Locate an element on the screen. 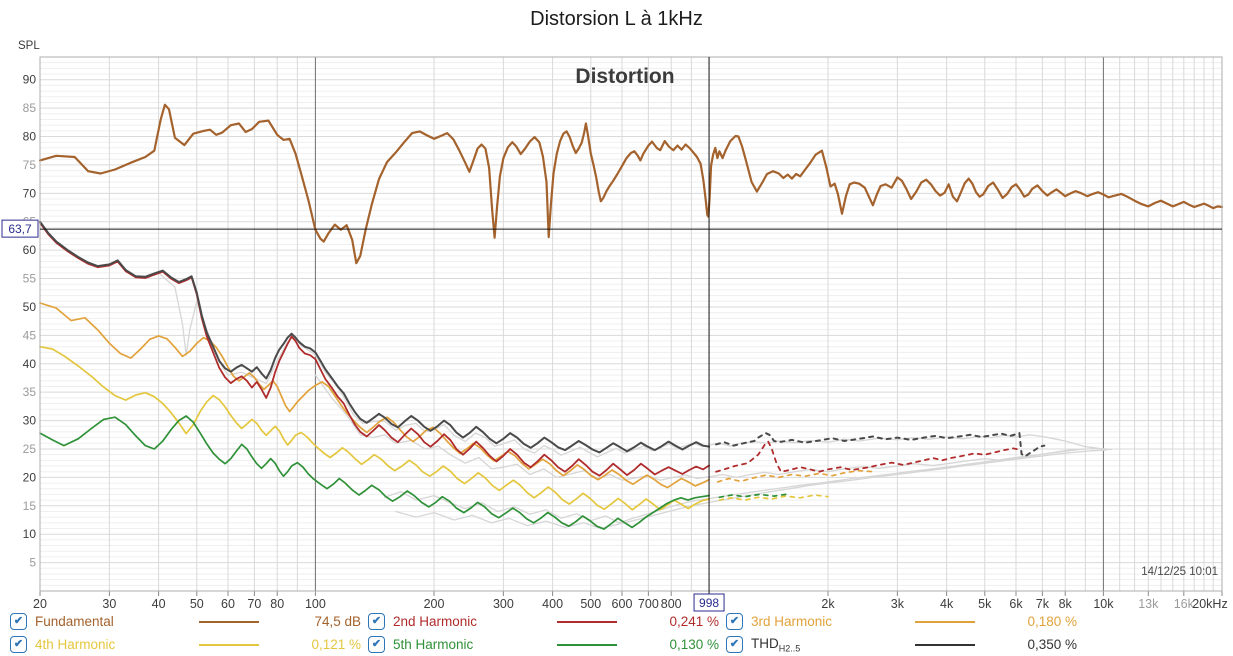  timestamp: 14/12/25 10:01 is located at coordinates (1179, 572).